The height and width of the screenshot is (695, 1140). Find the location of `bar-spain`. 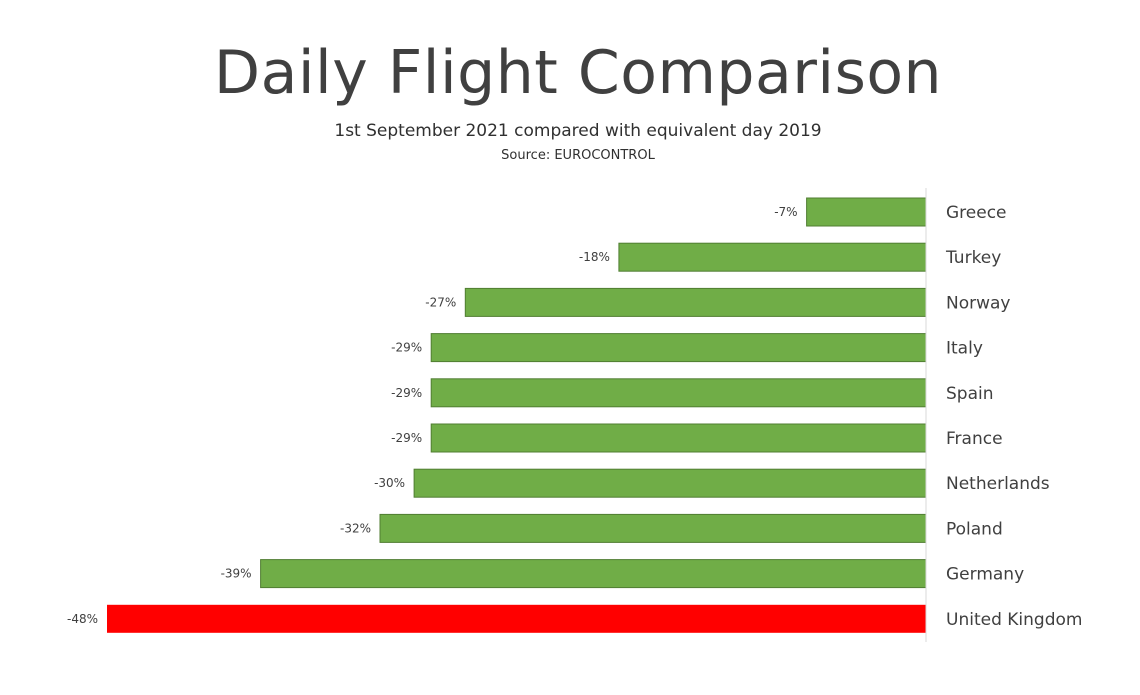

bar-spain is located at coordinates (678, 393).